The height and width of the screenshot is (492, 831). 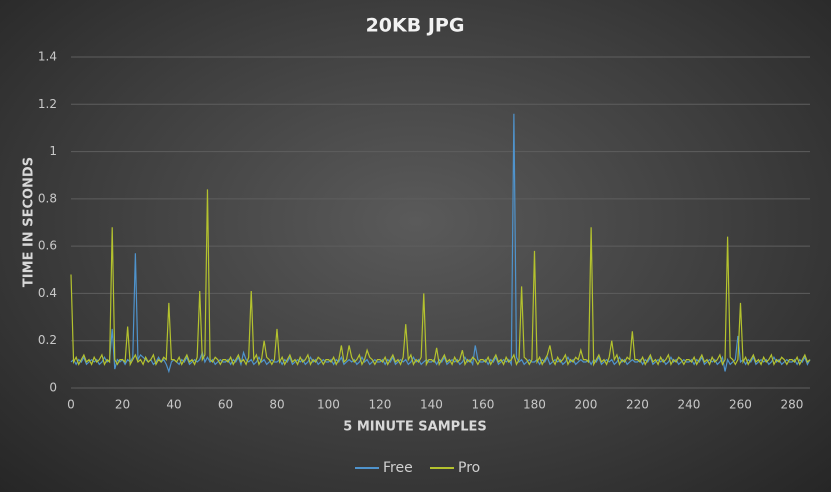 I want to click on chart-title: 20KB JPG, so click(x=415, y=26).